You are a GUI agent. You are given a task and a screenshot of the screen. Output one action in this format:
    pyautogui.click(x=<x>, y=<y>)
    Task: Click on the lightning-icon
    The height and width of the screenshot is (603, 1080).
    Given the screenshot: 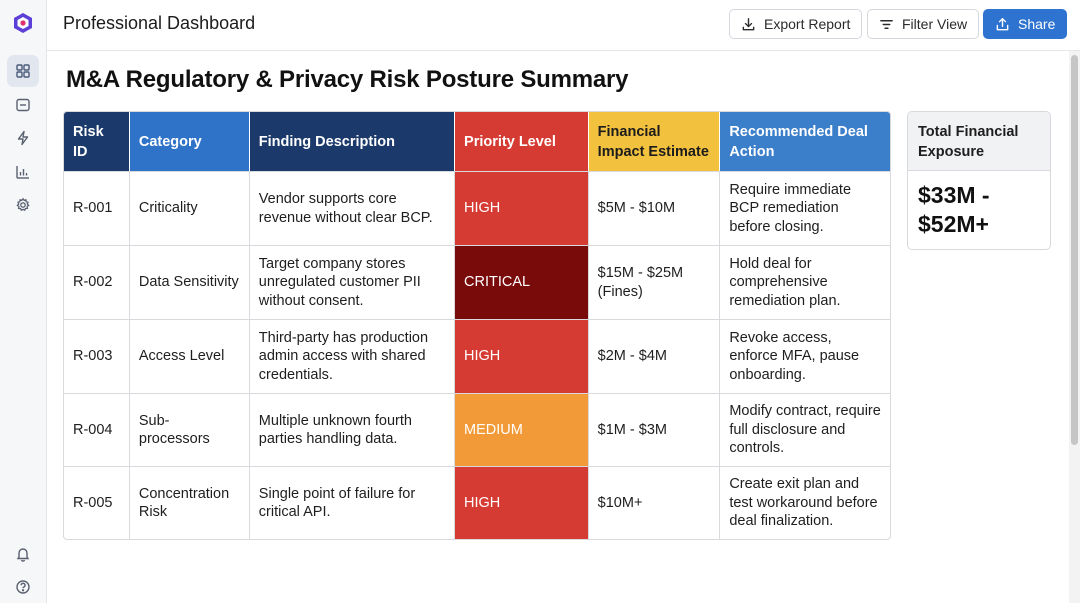 What is the action you would take?
    pyautogui.click(x=23, y=138)
    